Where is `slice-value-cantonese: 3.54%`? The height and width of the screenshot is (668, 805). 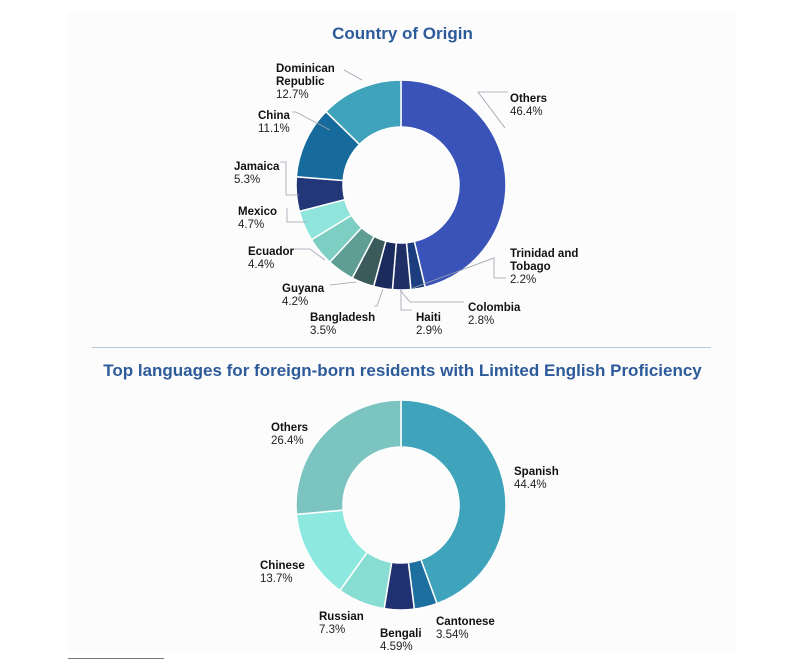 slice-value-cantonese: 3.54% is located at coordinates (452, 635).